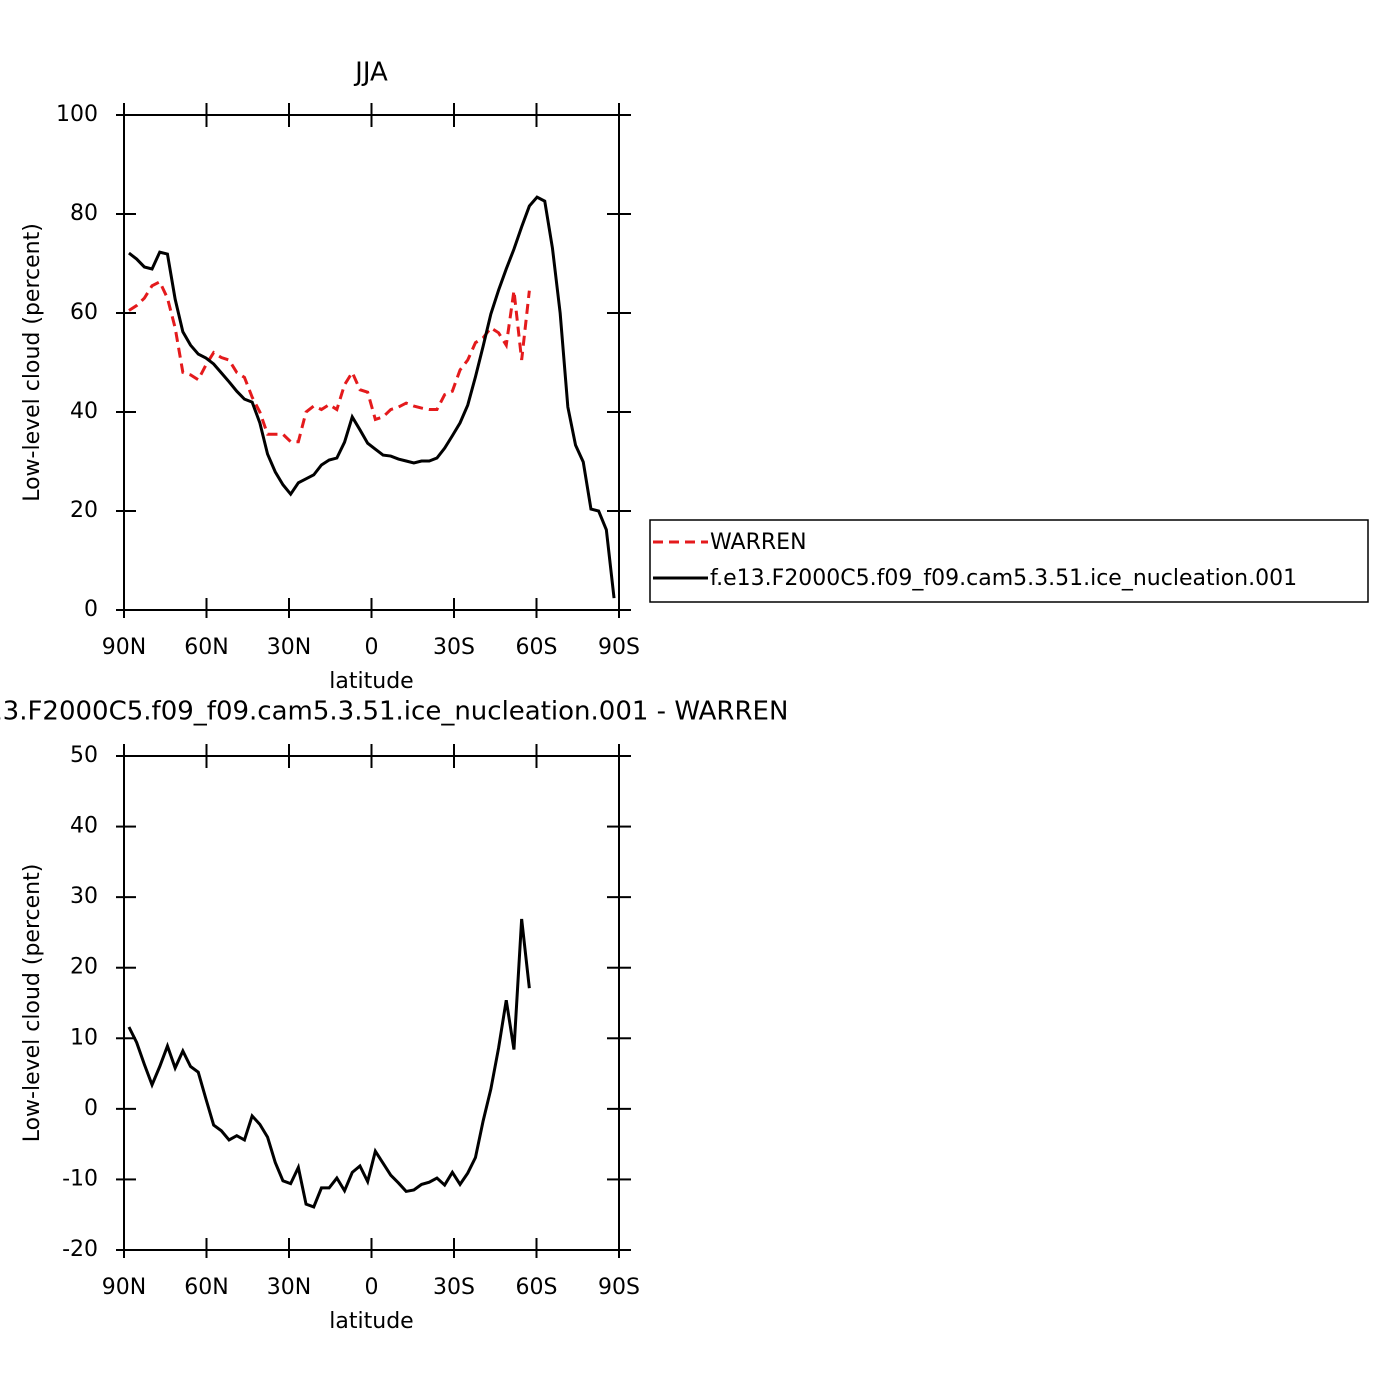 The width and height of the screenshot is (1388, 1391). What do you see at coordinates (80, 1178) in the screenshot?
I see `y-tick-label: -10` at bounding box center [80, 1178].